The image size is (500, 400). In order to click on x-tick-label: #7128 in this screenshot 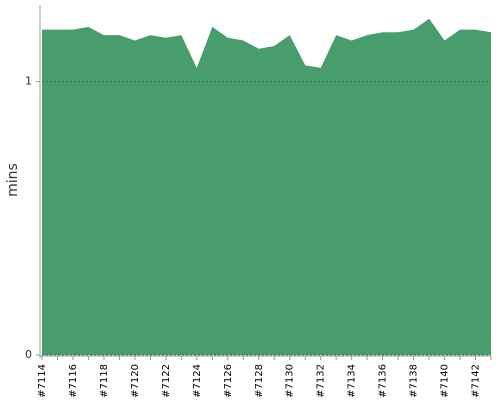, I will do `click(259, 381)`.